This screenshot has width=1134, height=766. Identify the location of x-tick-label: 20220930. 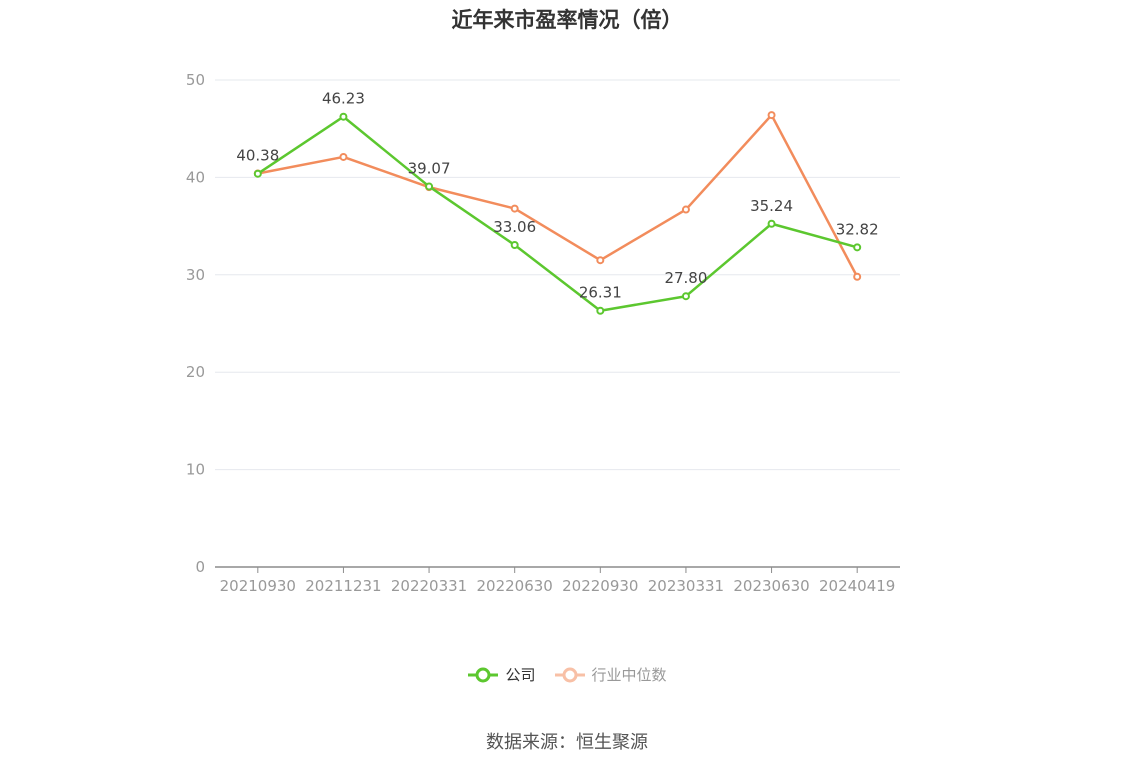
(600, 586).